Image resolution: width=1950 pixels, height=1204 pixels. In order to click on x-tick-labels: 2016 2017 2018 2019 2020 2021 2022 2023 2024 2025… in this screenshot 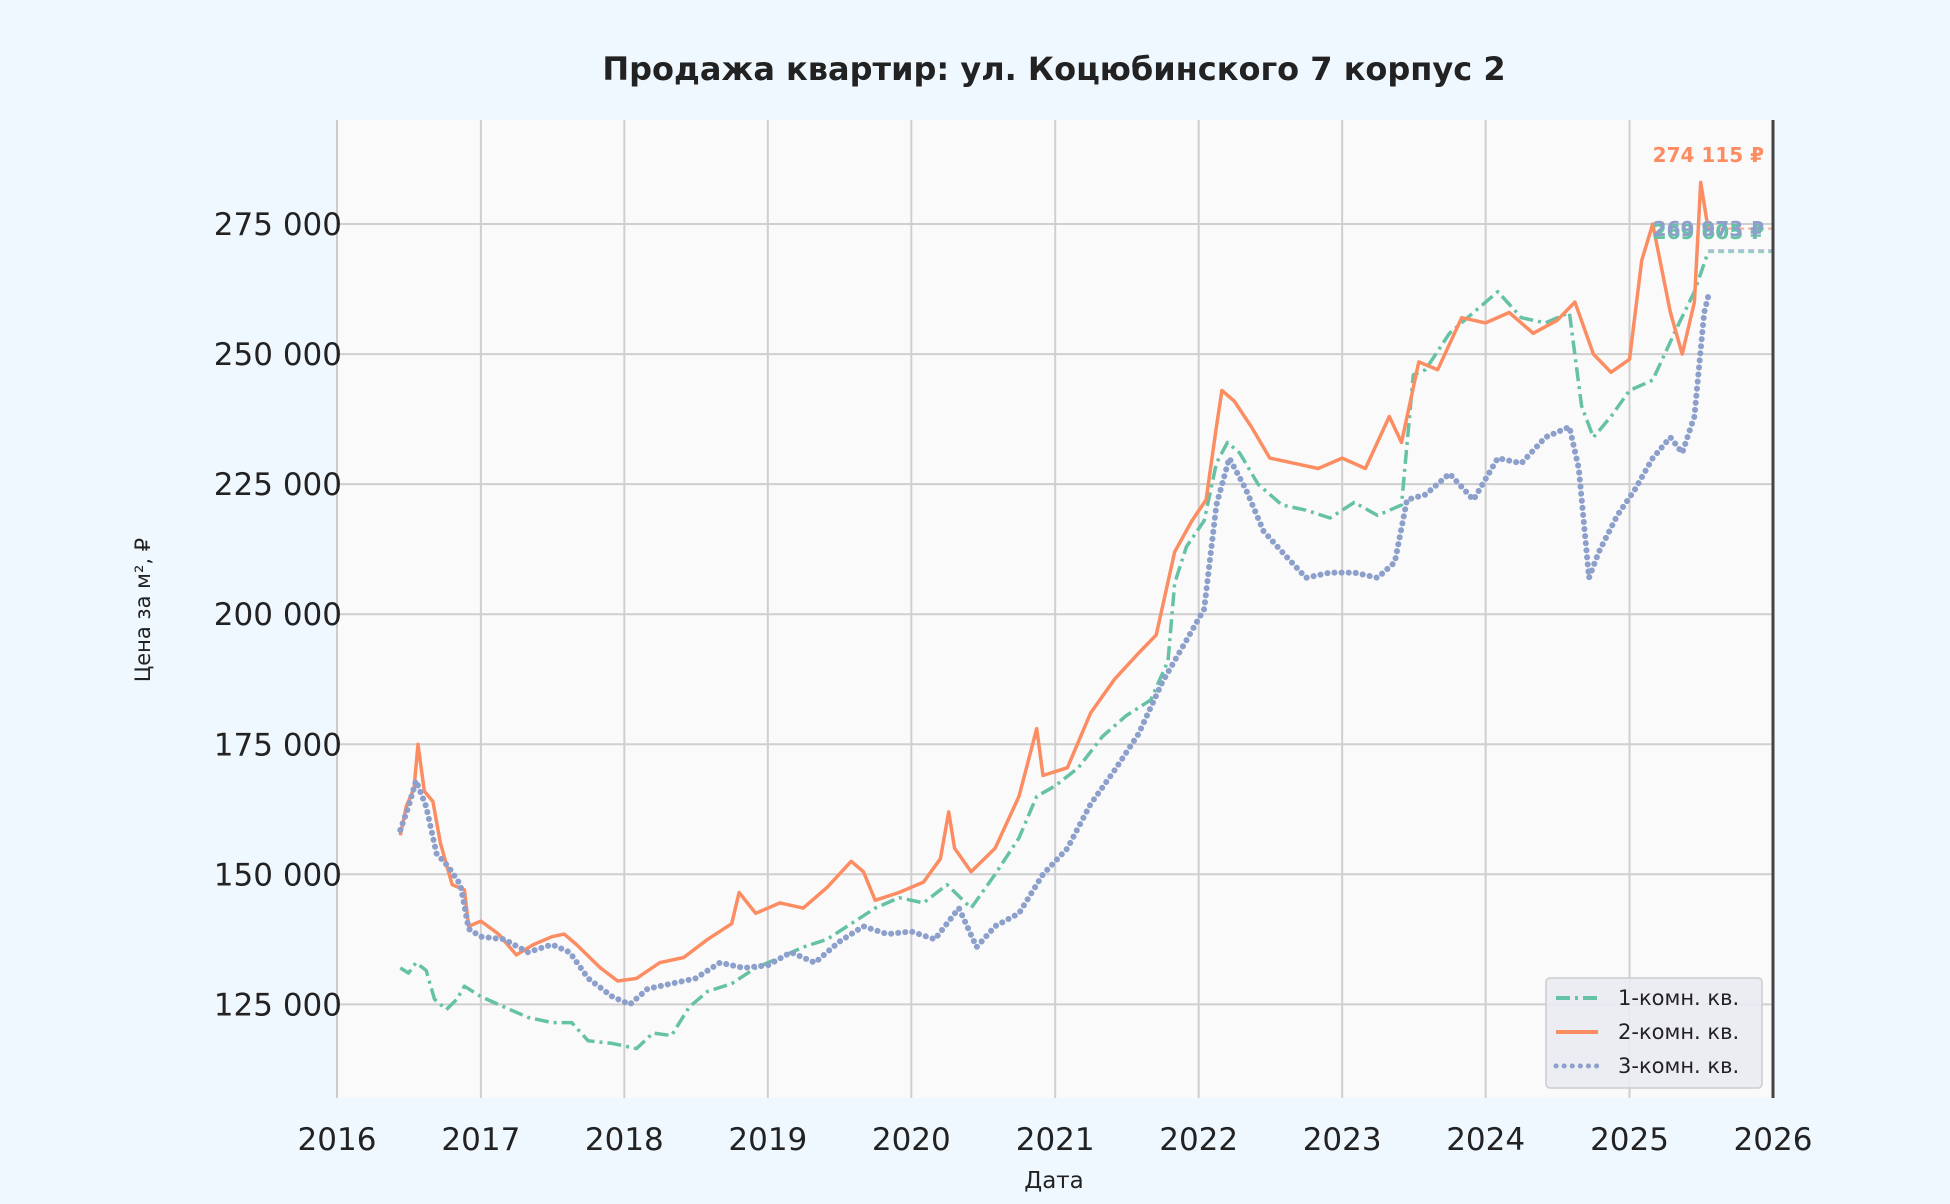, I will do `click(1055, 1140)`.